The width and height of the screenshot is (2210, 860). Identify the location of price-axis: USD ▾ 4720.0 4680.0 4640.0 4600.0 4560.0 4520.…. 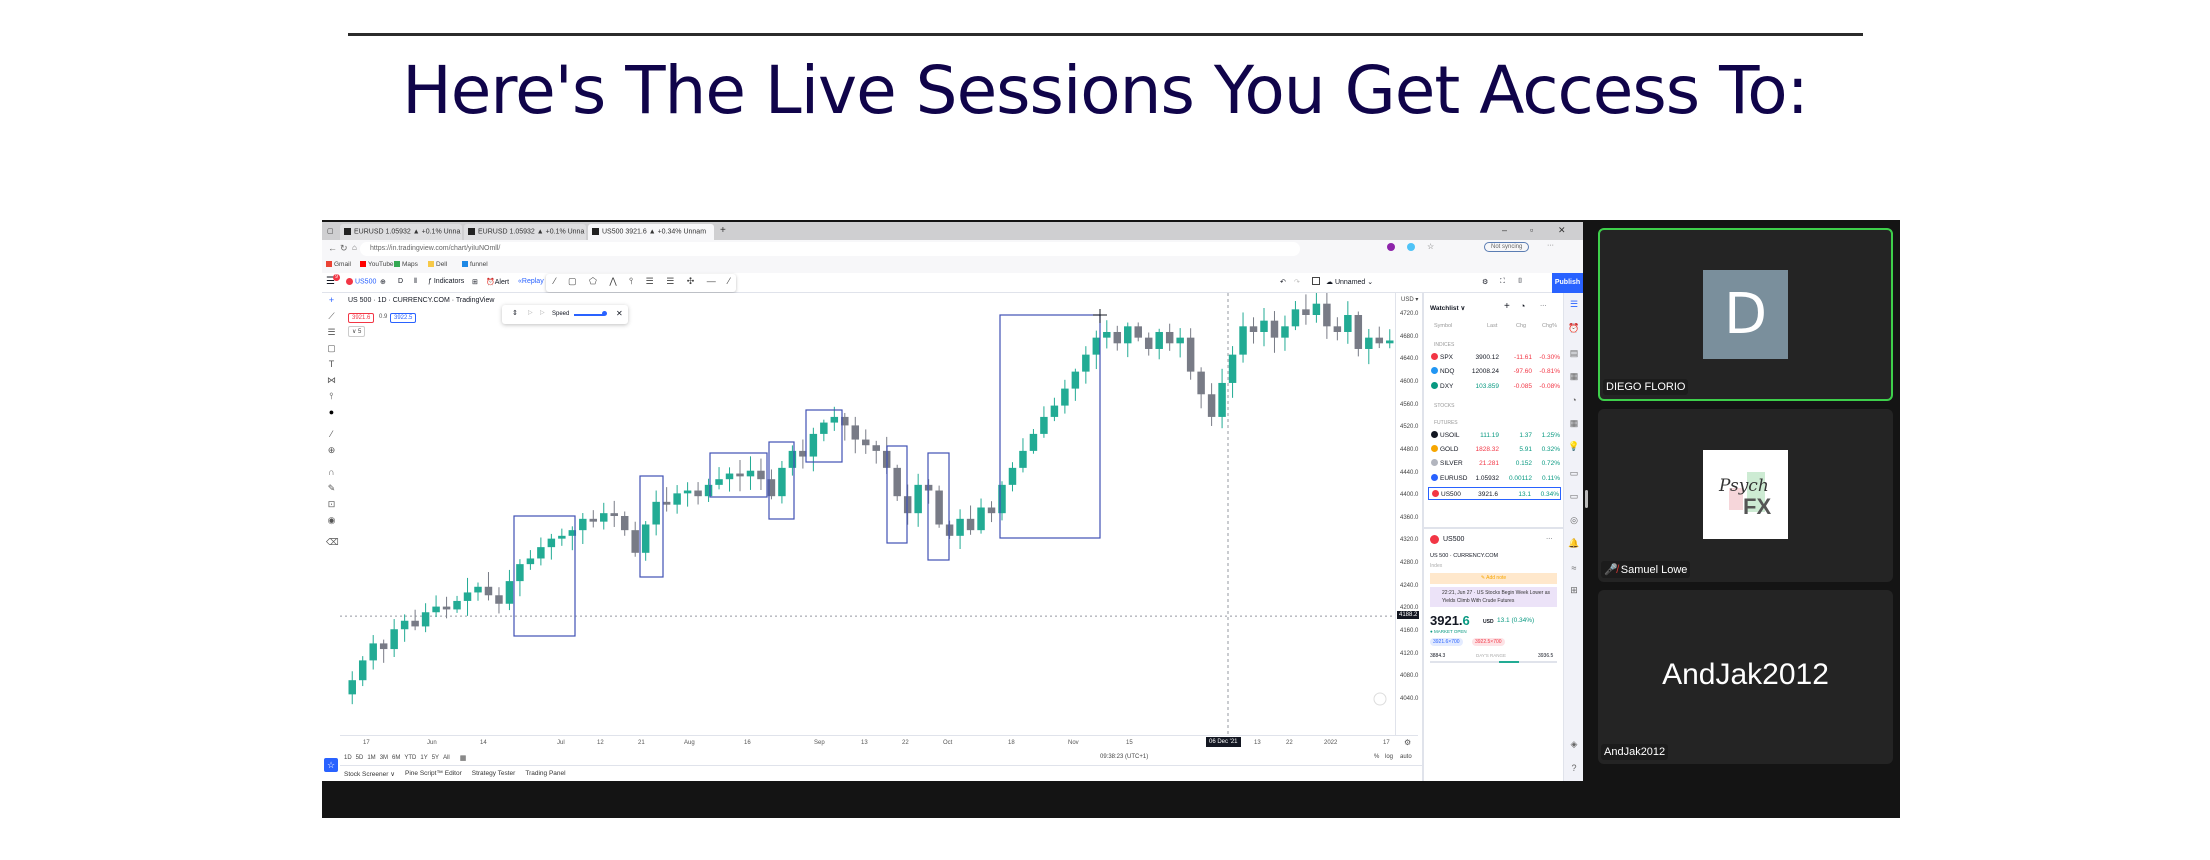
(1408, 522).